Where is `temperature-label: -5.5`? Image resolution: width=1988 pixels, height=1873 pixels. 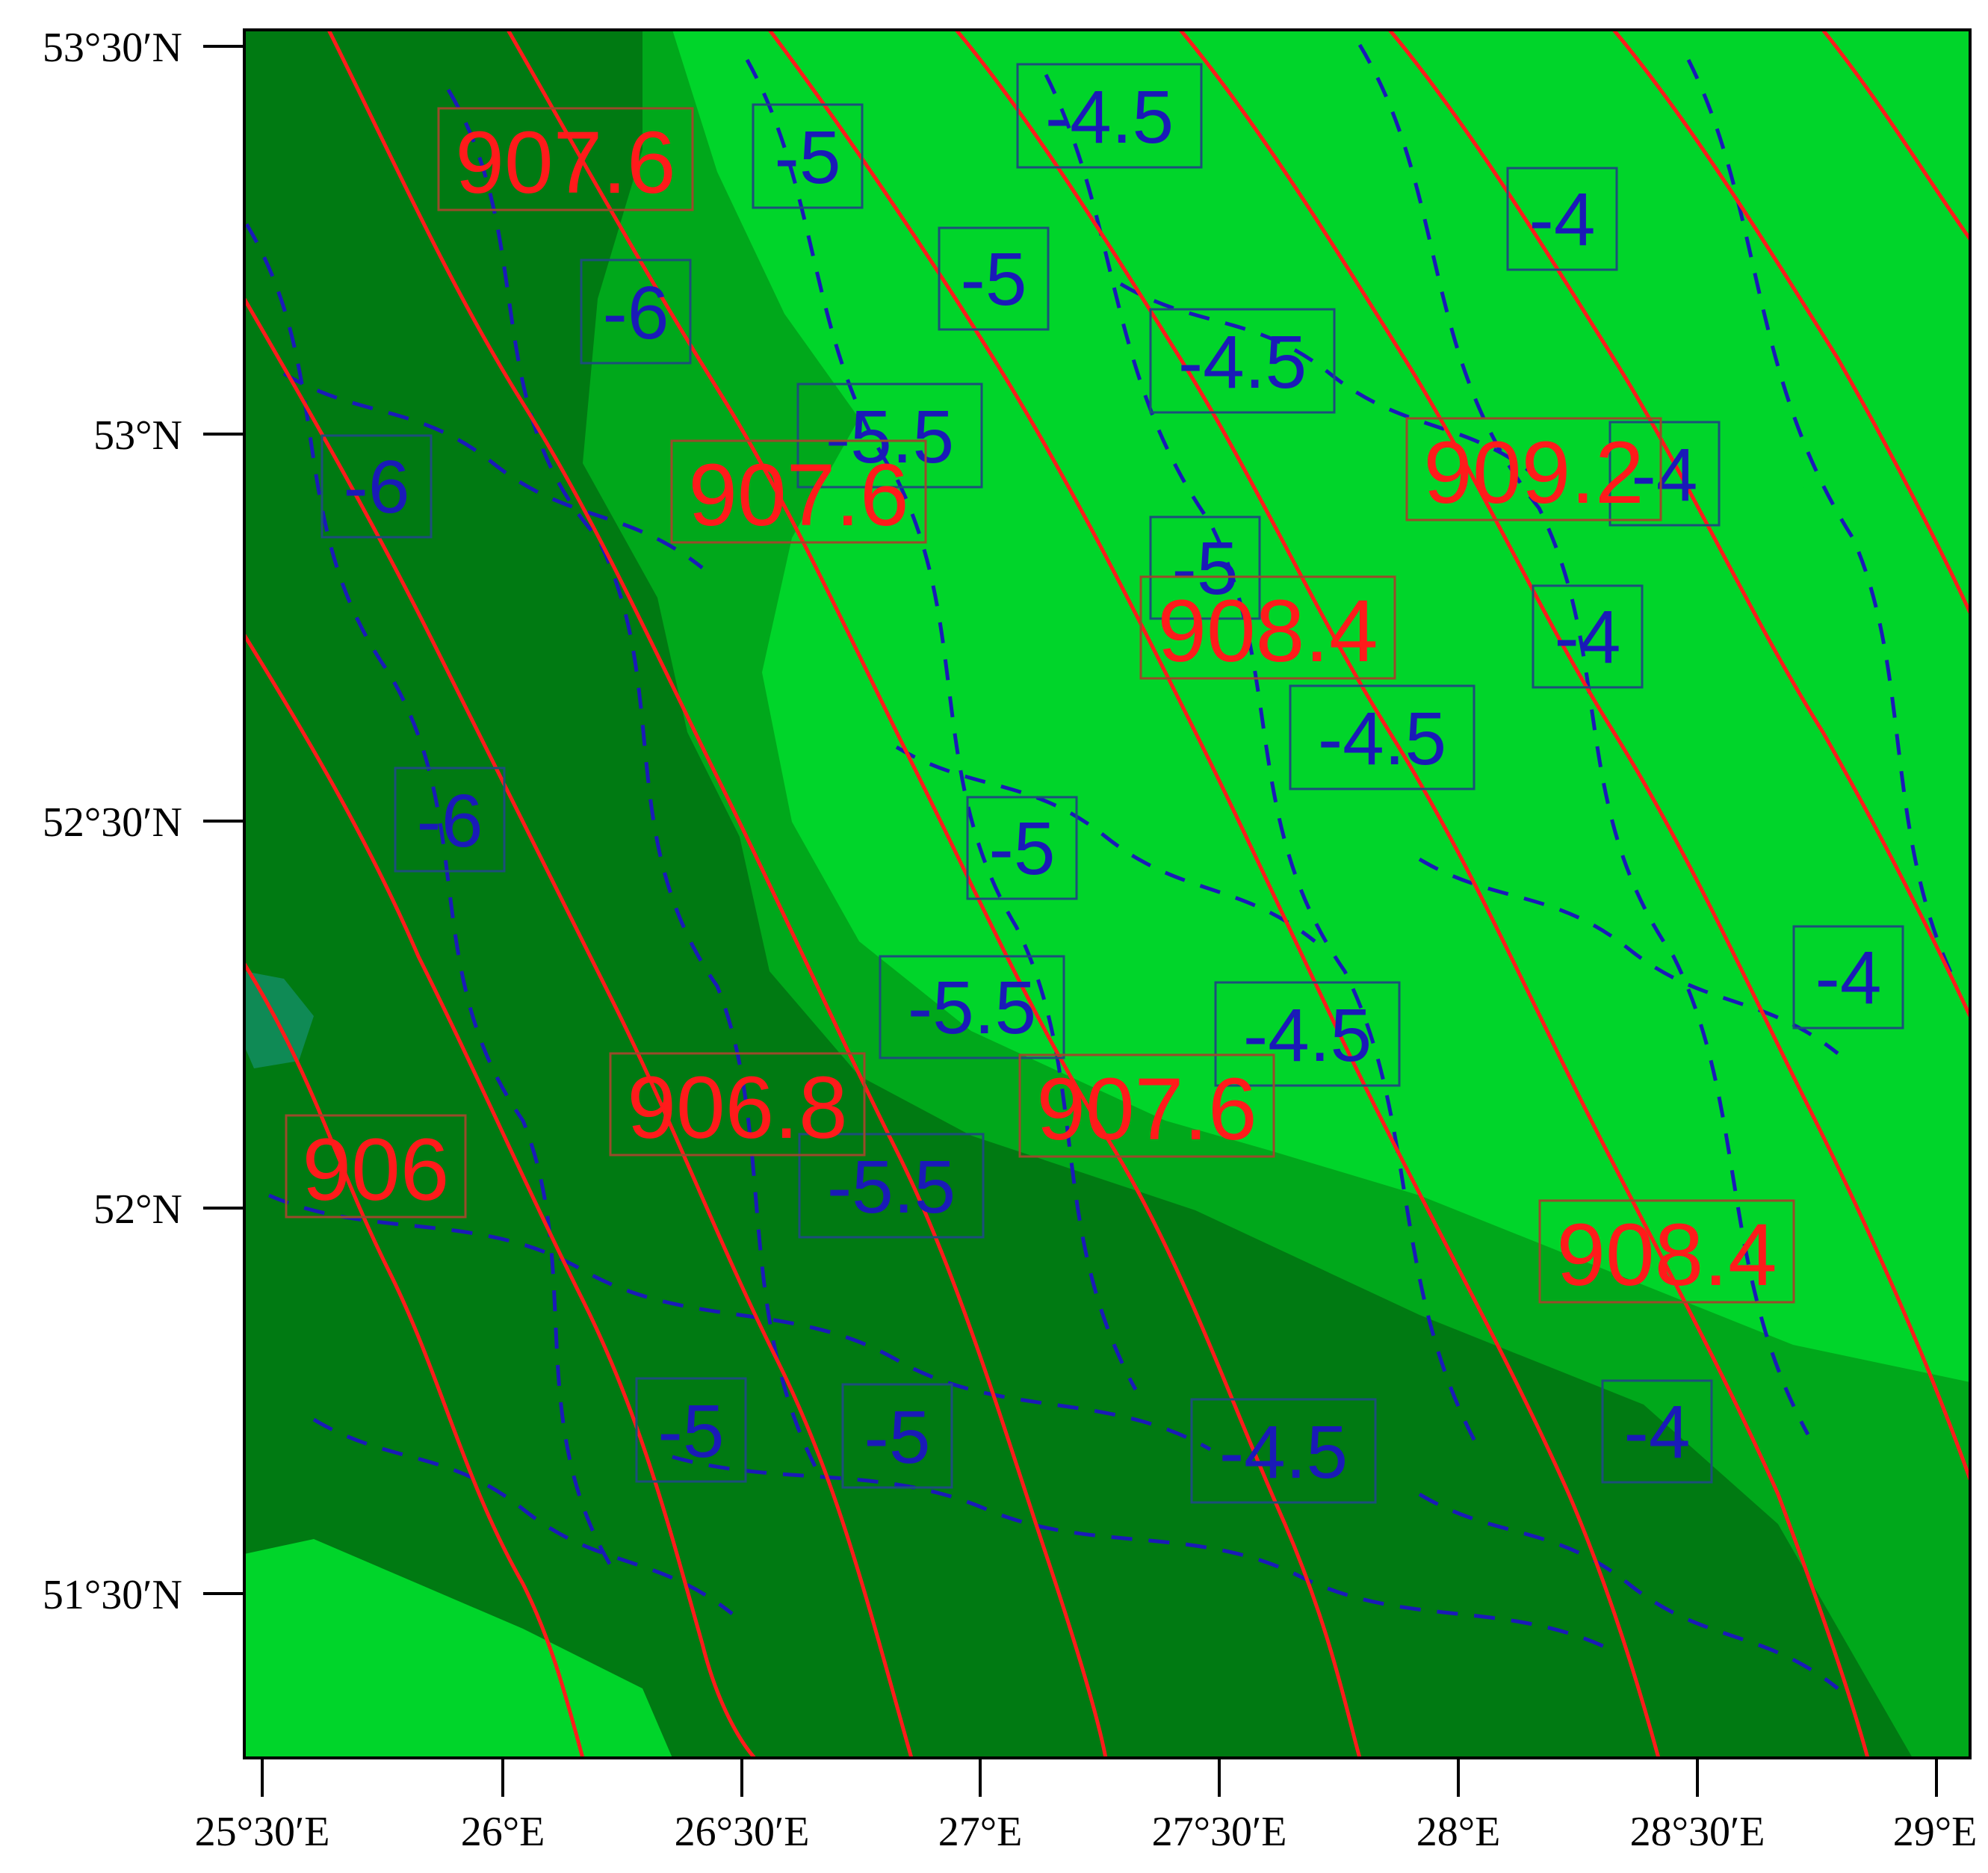
temperature-label: -5.5 is located at coordinates (889, 436).